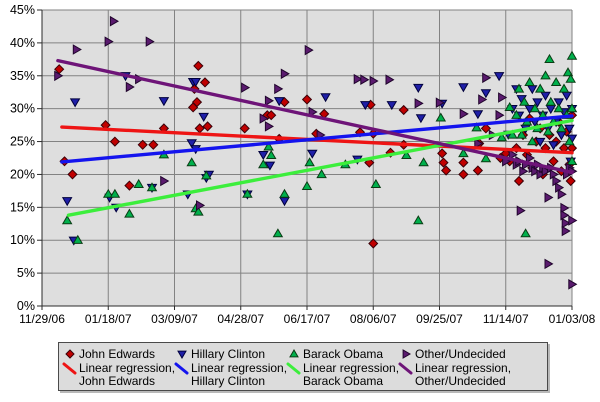  I want to click on x-tick-label: 08/06/07, so click(373, 319).